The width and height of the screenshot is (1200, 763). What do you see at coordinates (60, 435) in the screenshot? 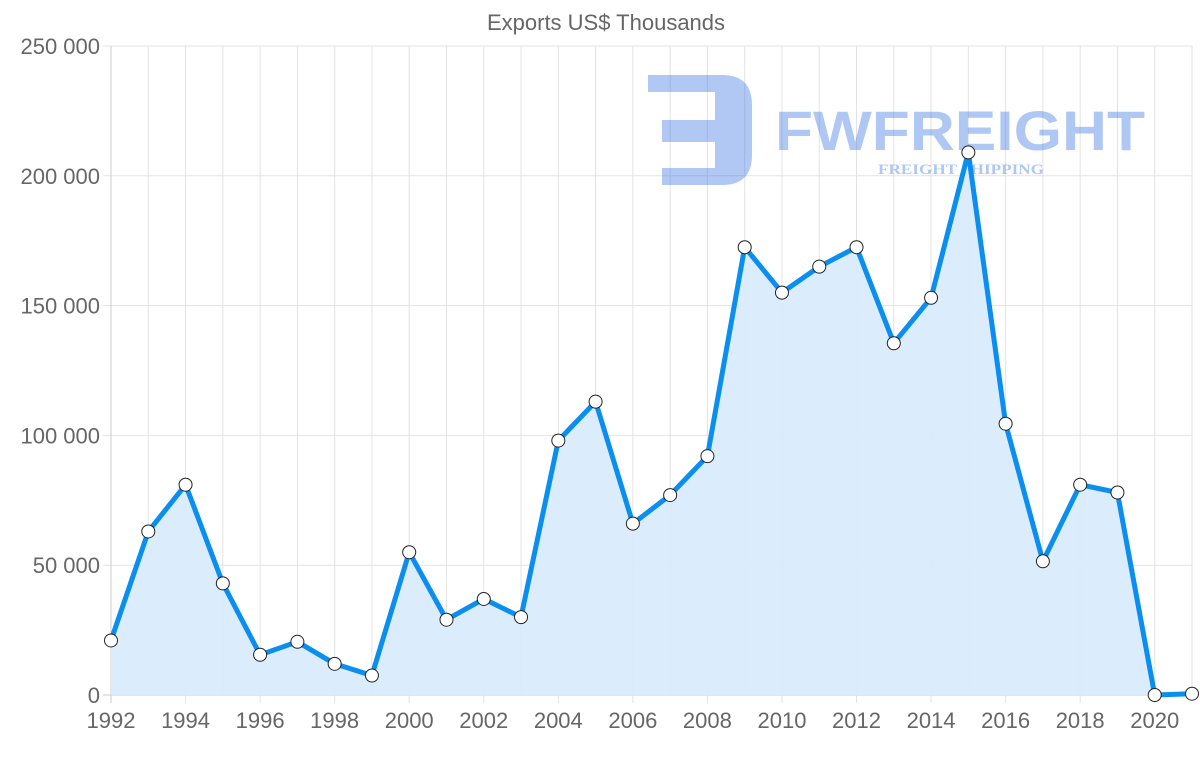
I see `y-tick-label: 100 000` at bounding box center [60, 435].